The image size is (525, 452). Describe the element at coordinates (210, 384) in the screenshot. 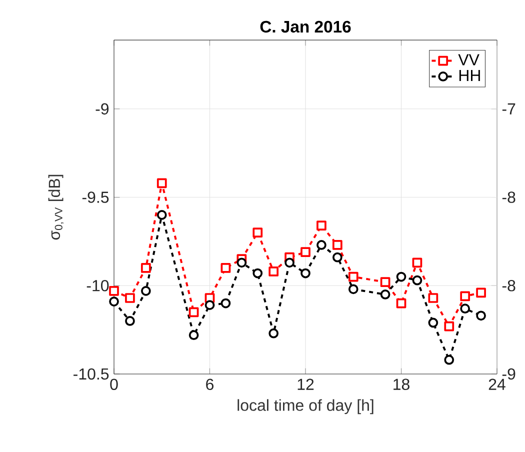

I see `x-tick-label: 6` at that location.